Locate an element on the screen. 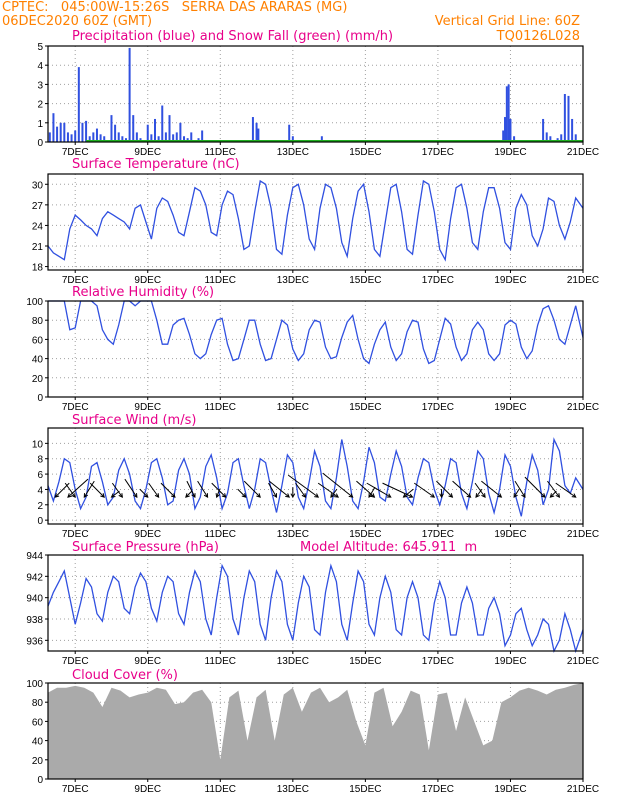  humidity-xtick-label: 9DEC is located at coordinates (147, 407).